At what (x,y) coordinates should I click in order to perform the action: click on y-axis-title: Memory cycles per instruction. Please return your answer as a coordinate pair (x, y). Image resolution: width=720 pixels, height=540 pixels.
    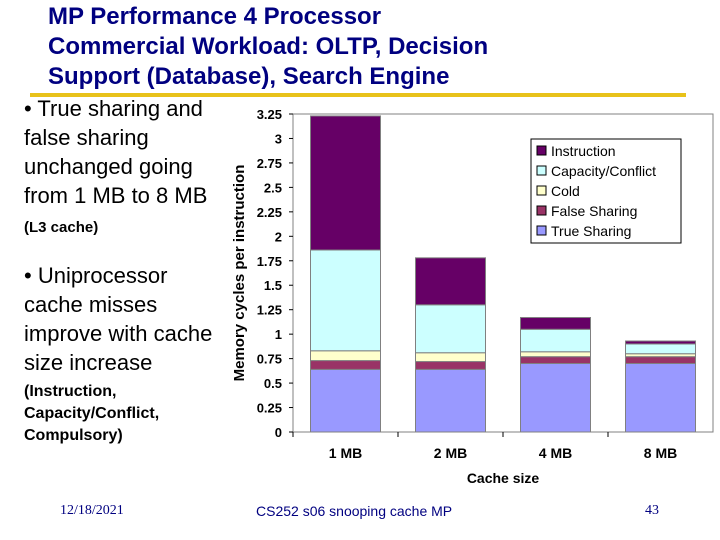
    Looking at the image, I should click on (239, 273).